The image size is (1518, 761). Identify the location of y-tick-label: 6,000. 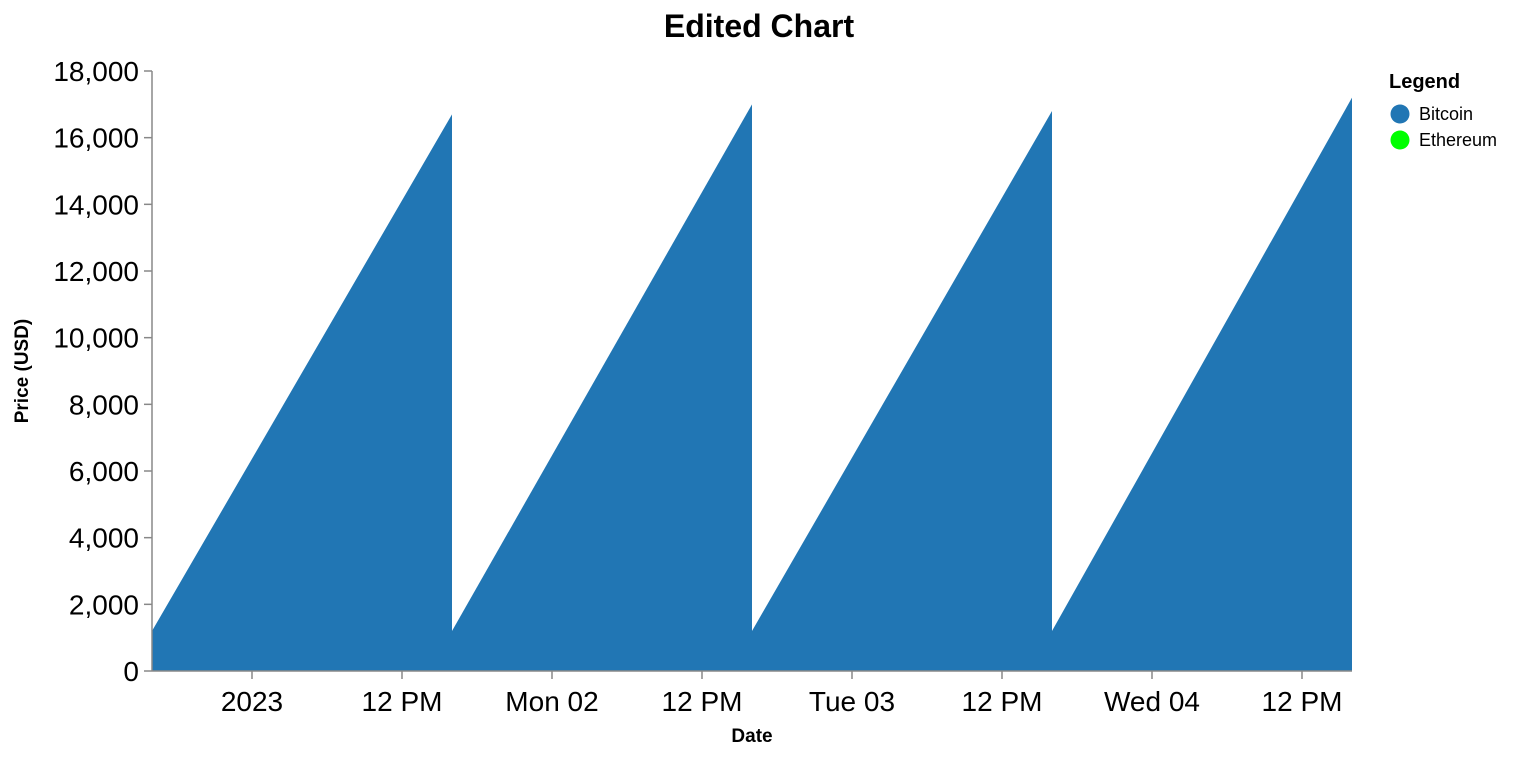
(104, 471).